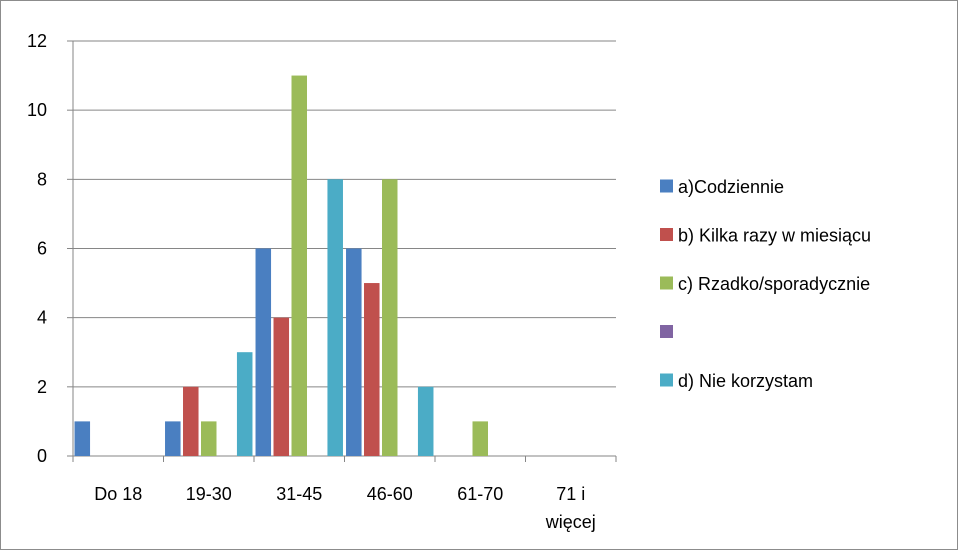  Describe the element at coordinates (774, 284) in the screenshot. I see `legend-label: c) Rzadko/sporadycznie` at that location.